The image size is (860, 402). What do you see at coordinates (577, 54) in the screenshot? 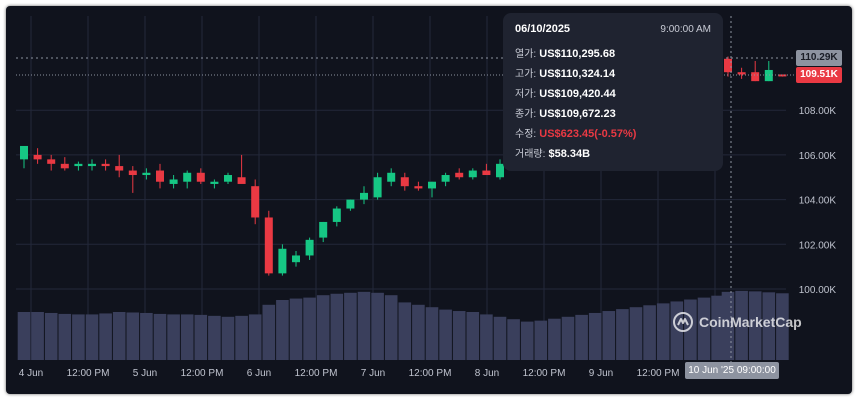
I see `tooltip-open-value: US$110,295.68` at bounding box center [577, 54].